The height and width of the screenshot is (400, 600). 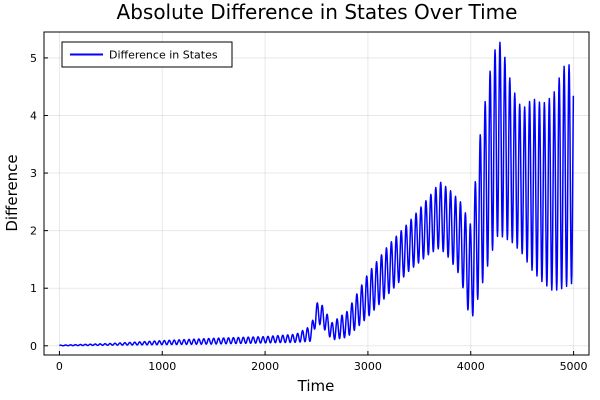 I want to click on x-tick-label: 4000, so click(x=471, y=366).